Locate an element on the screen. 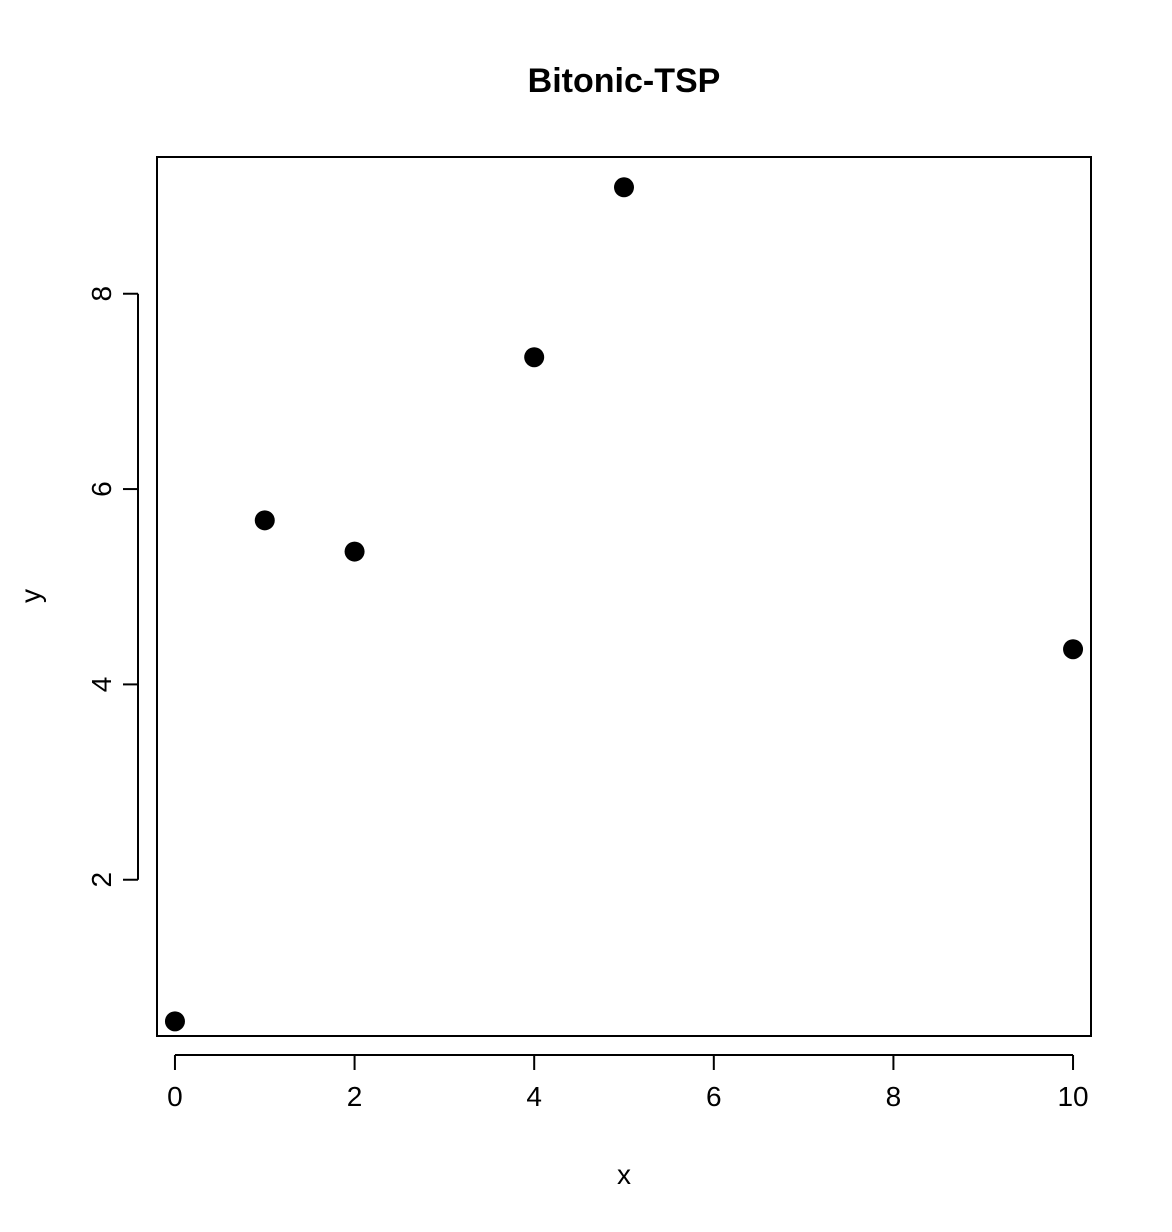 This screenshot has height=1232, width=1172. x-tick-label: 0 is located at coordinates (175, 1096).